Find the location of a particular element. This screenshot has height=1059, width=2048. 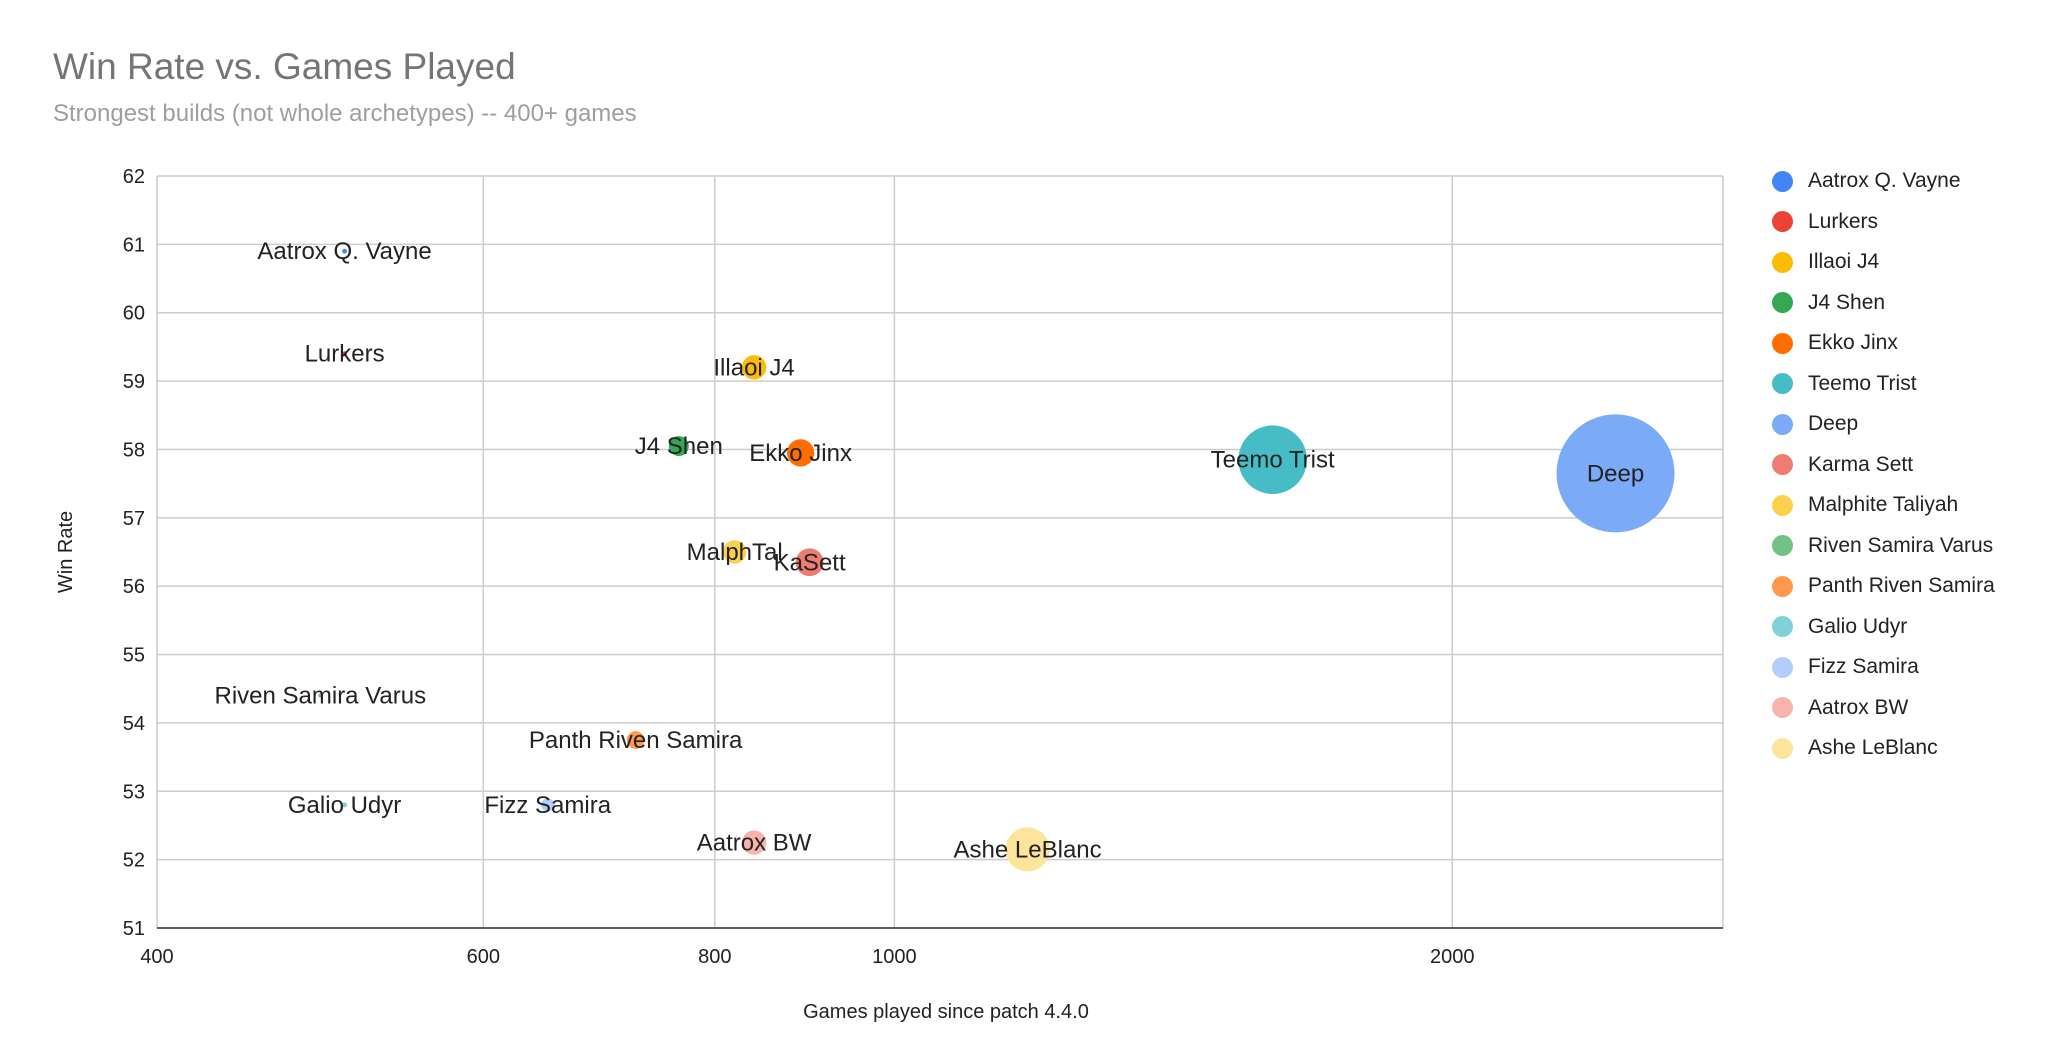

bubble-label-malphite-taliyah: MalphTal is located at coordinates (735, 552).